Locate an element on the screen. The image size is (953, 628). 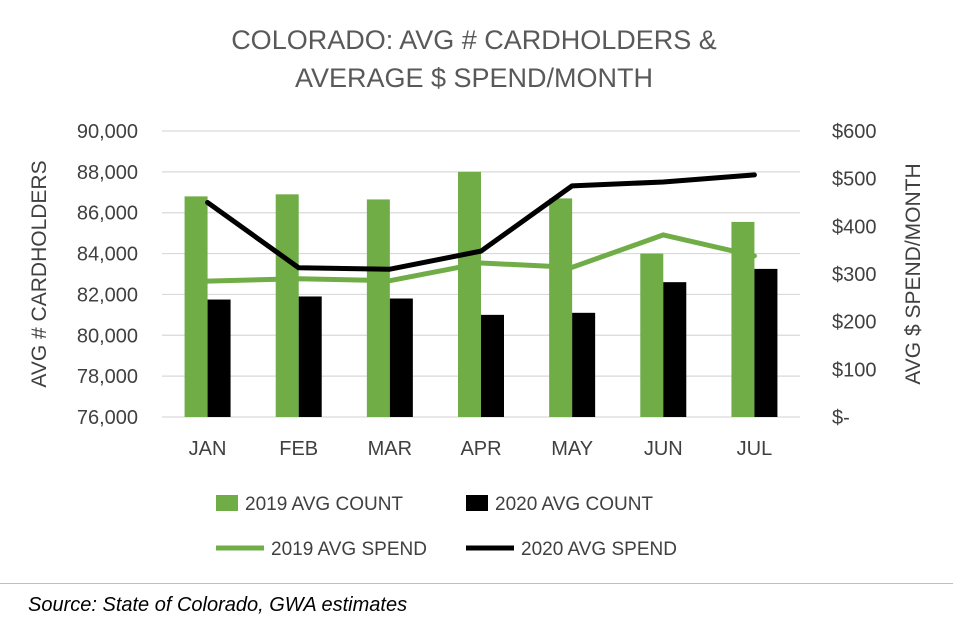
y-tick-label: 82,000 is located at coordinates (107, 295).